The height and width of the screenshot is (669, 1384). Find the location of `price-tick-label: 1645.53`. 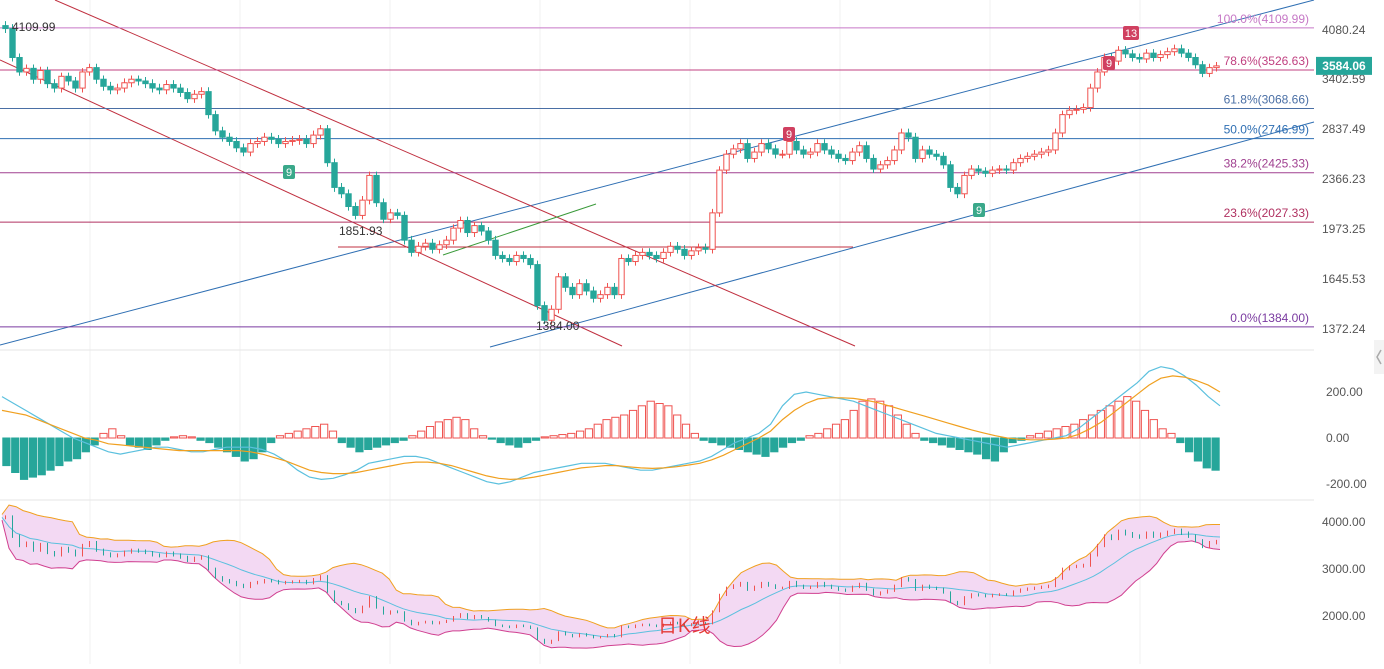

price-tick-label: 1645.53 is located at coordinates (1344, 279).